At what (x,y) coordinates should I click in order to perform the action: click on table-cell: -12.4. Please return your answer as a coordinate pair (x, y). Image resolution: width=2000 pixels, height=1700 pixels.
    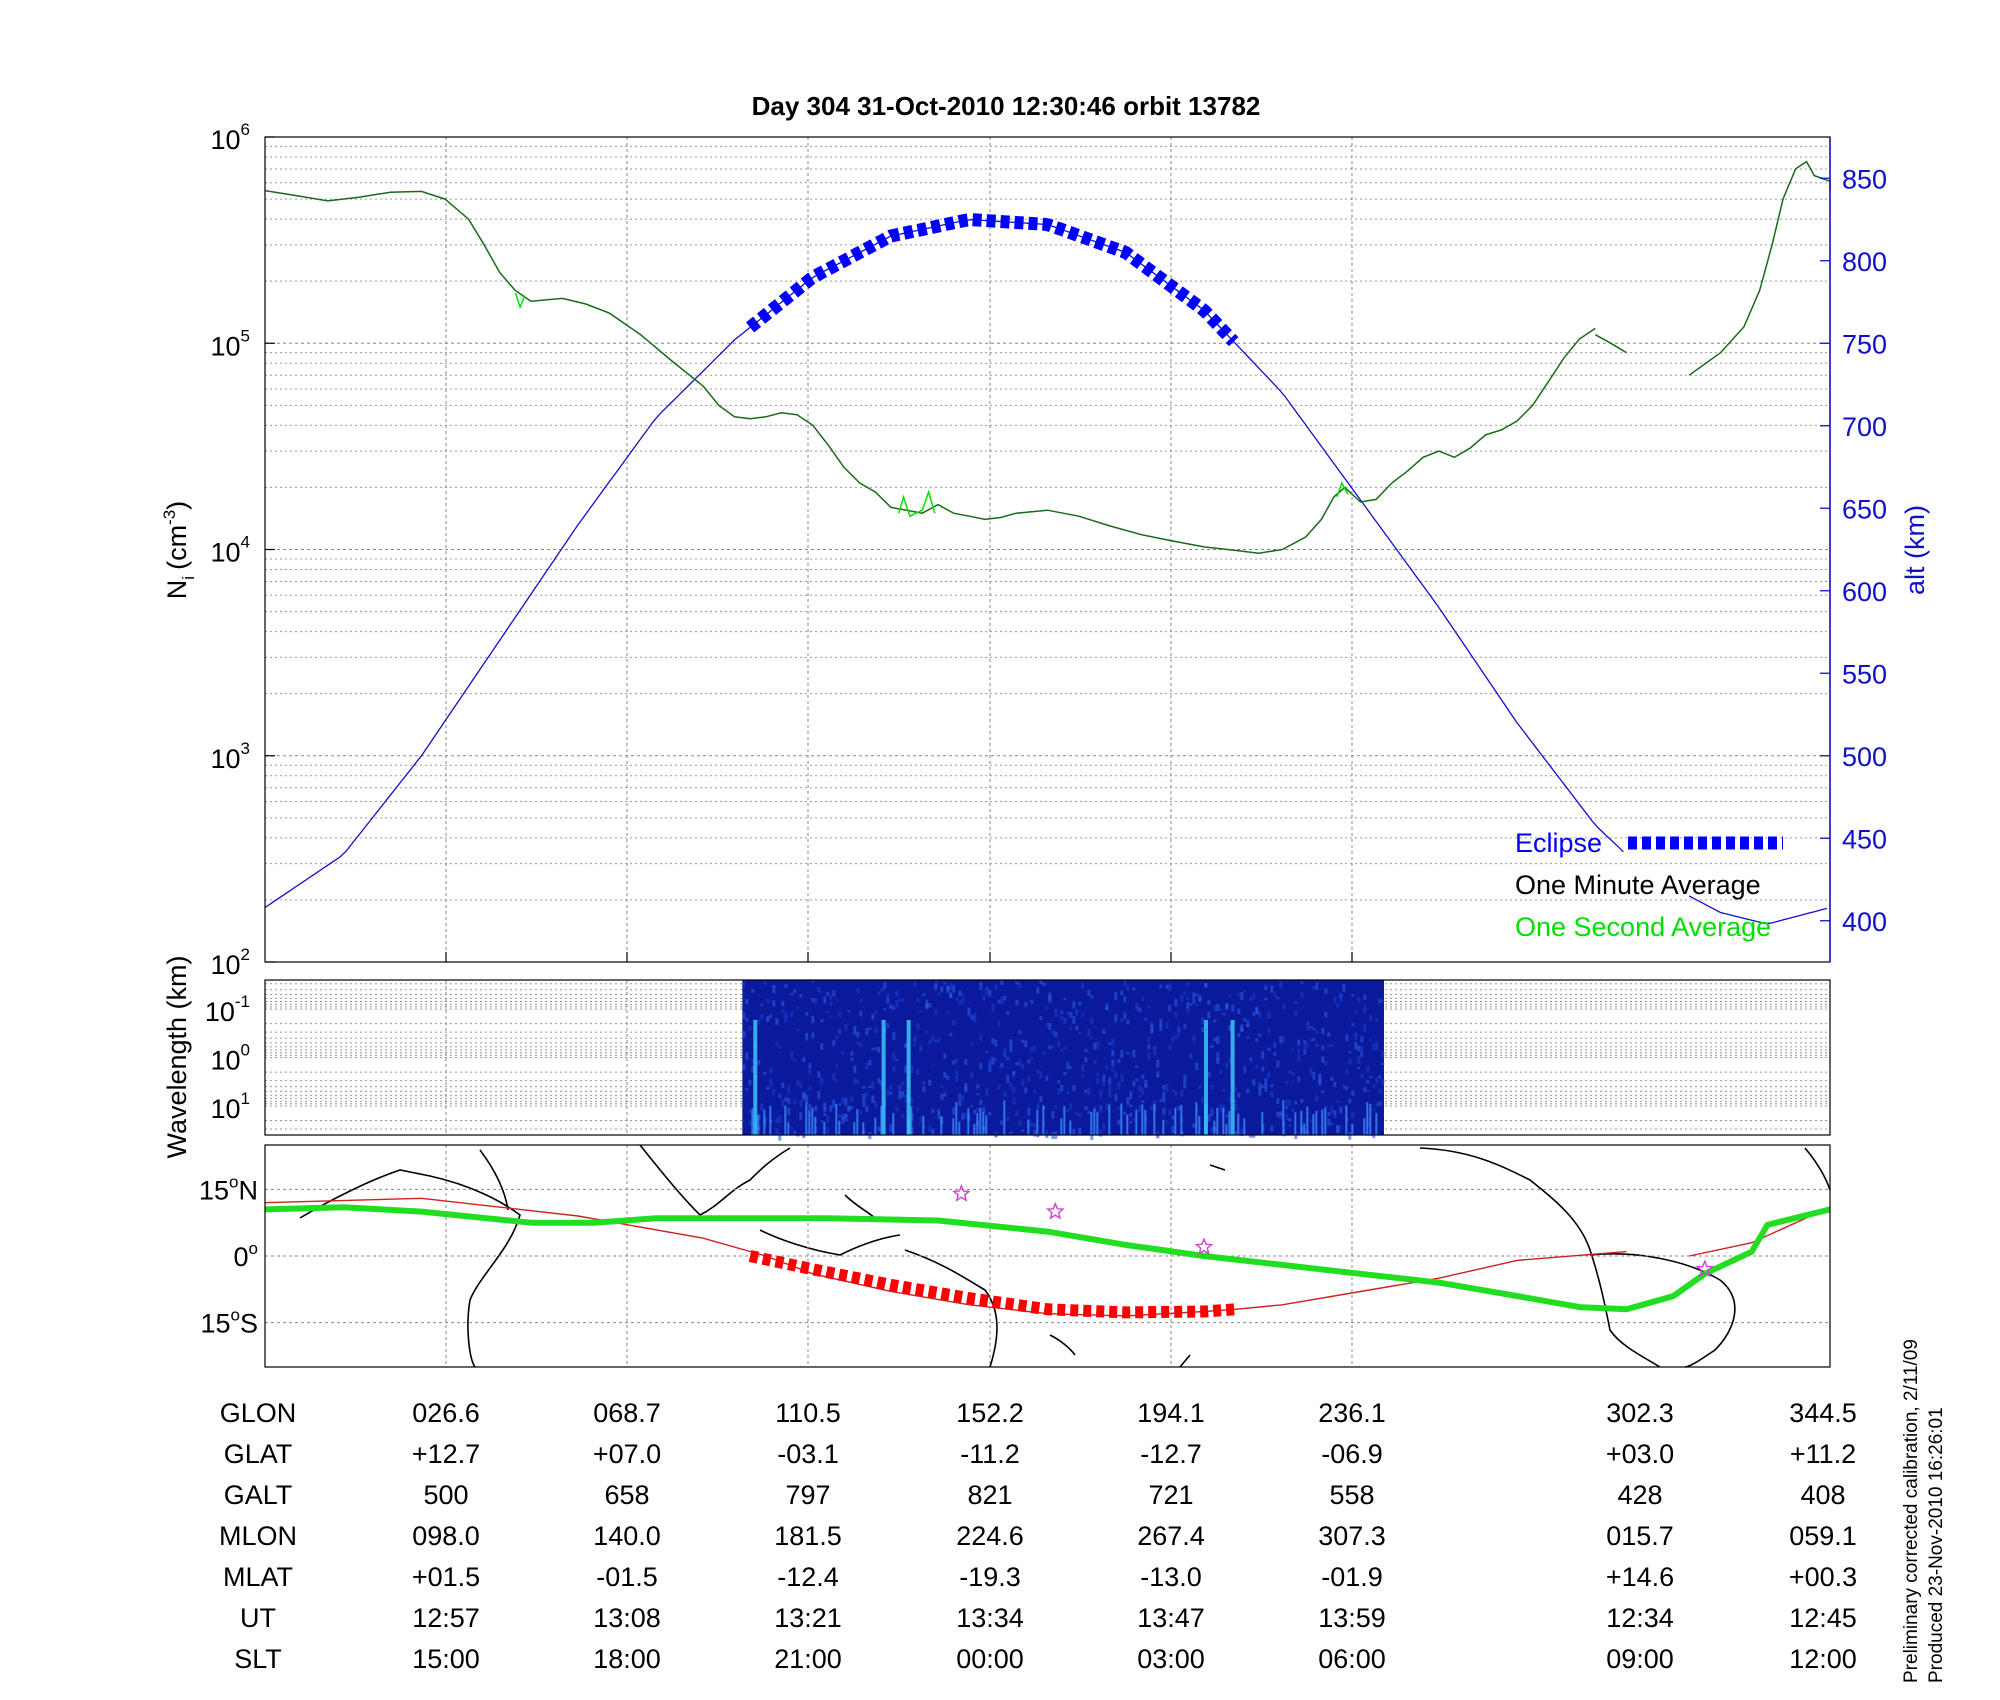
    Looking at the image, I should click on (808, 1577).